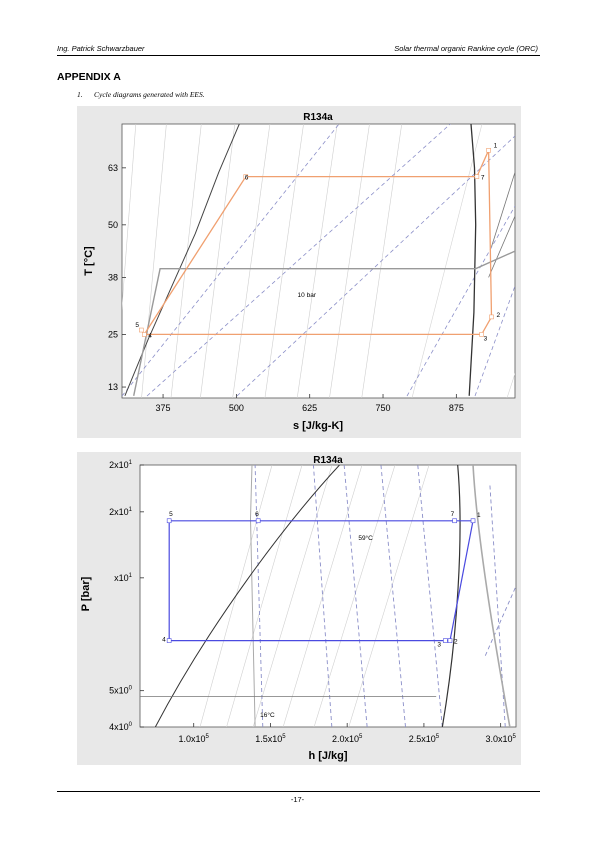 The width and height of the screenshot is (595, 842). Describe the element at coordinates (163, 408) in the screenshot. I see `x-tick-label: 375` at that location.